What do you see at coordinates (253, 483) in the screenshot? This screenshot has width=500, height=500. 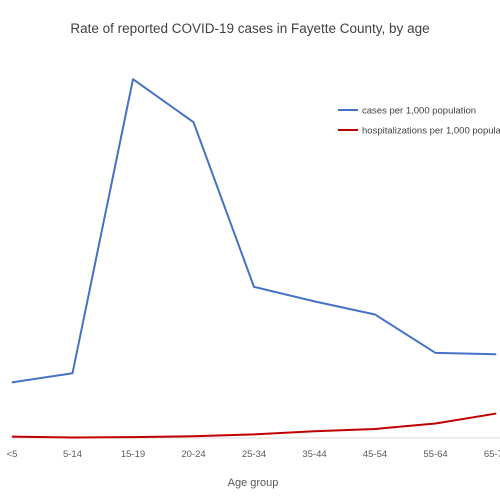 I see `x-axis-title: Age group` at bounding box center [253, 483].